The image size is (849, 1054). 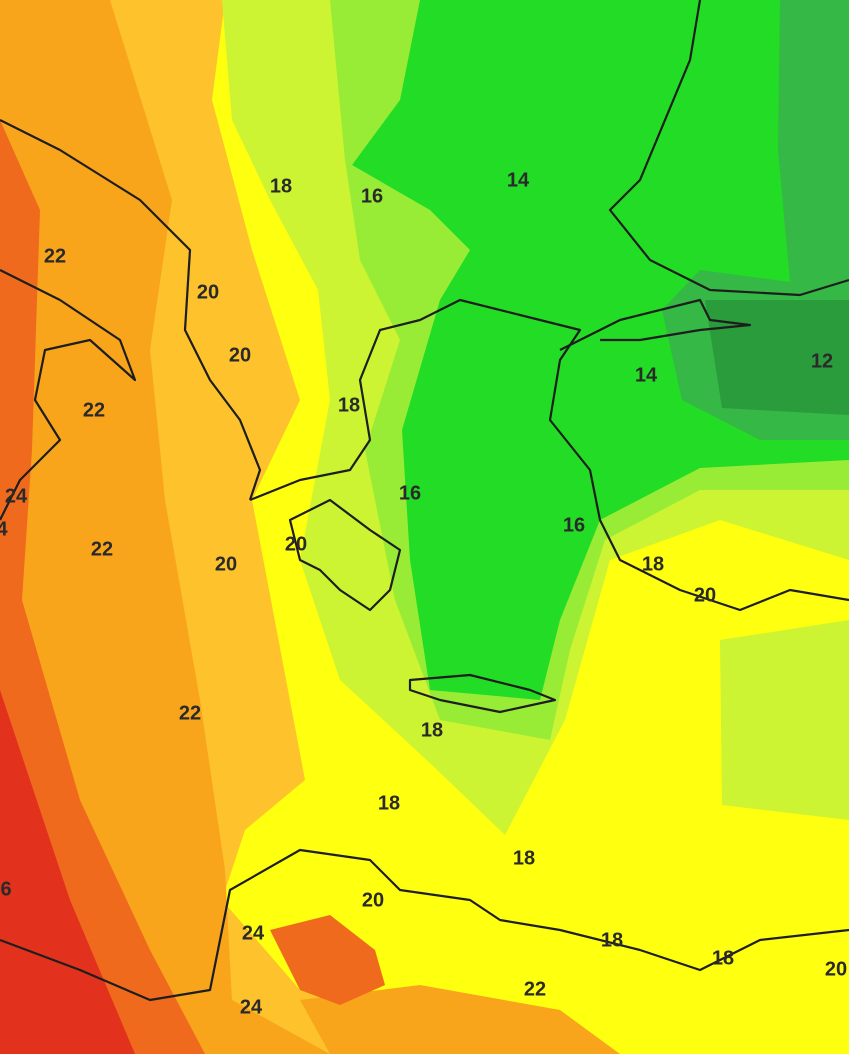 What do you see at coordinates (784, 720) in the screenshot?
I see `zone-yellow-green-east` at bounding box center [784, 720].